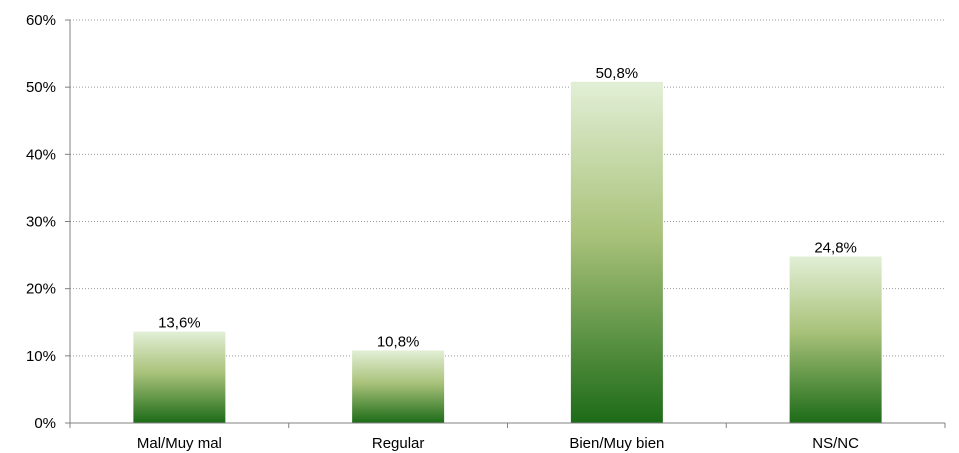 The height and width of the screenshot is (453, 959). What do you see at coordinates (179, 443) in the screenshot?
I see `x-tick-label: Mal/Muy mal` at bounding box center [179, 443].